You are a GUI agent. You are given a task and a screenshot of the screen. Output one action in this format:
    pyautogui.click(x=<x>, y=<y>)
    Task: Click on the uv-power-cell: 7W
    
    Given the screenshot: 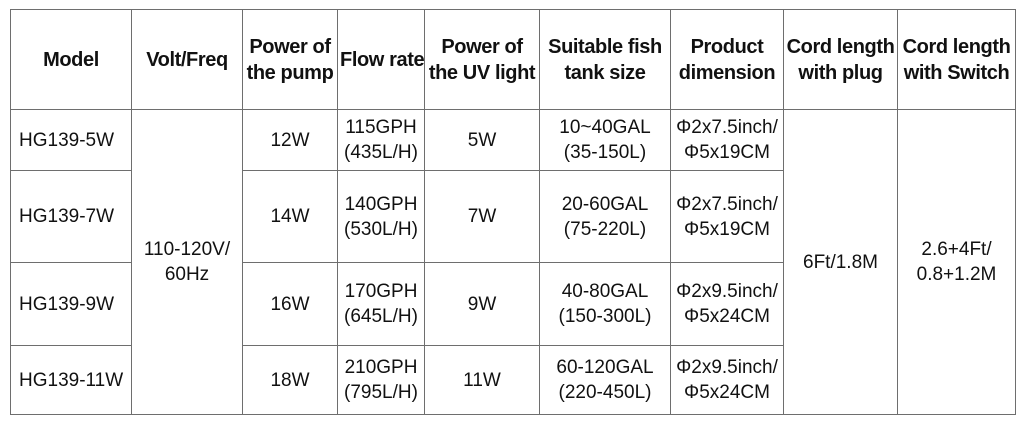 What is the action you would take?
    pyautogui.click(x=482, y=216)
    